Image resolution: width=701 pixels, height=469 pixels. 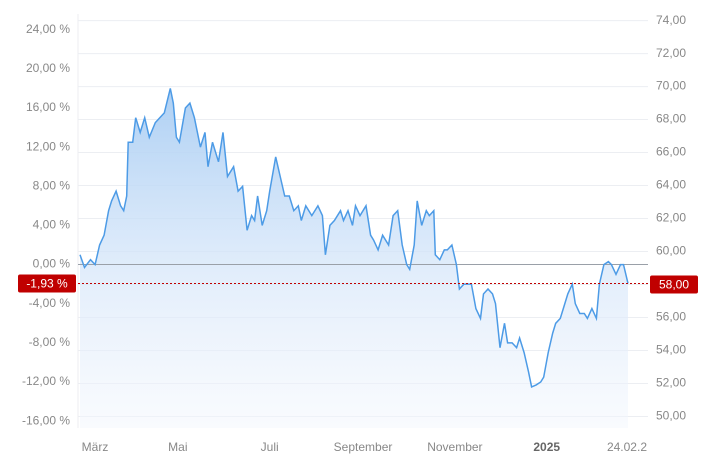 What do you see at coordinates (671, 350) in the screenshot?
I see `y2-tick-label: 54,00` at bounding box center [671, 350].